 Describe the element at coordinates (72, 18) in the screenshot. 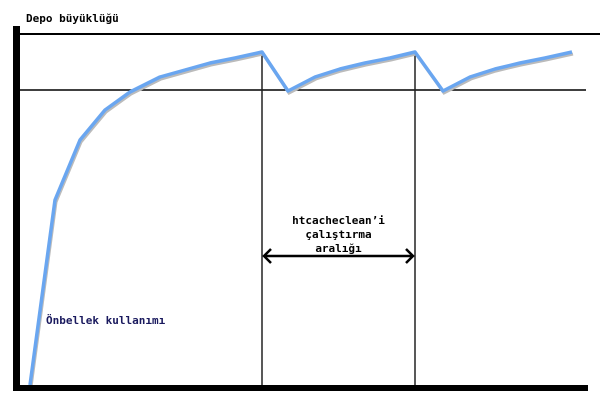

I see `y-axis-label: Depo büyüklüğü` at that location.